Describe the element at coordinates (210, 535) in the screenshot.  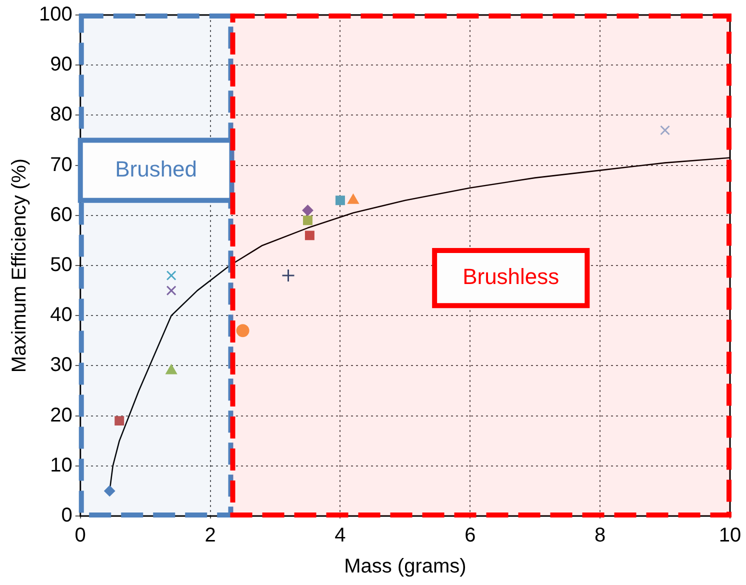
I see `x-tick-label: 2` at that location.